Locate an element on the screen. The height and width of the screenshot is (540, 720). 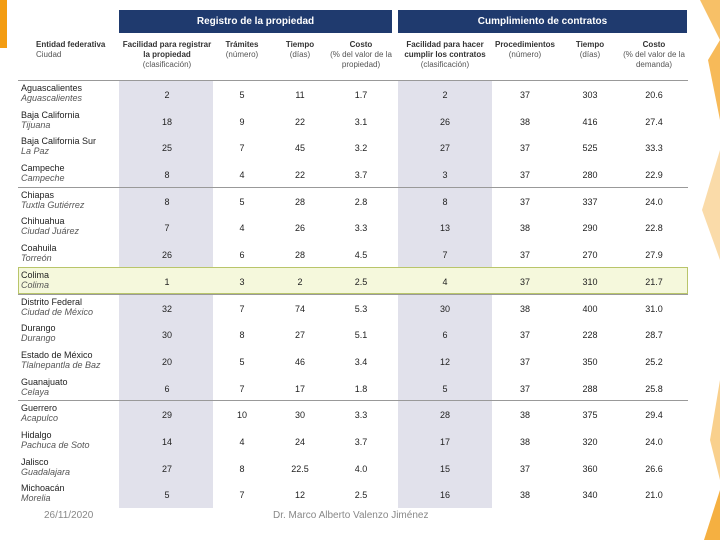
value-cell: 11 is located at coordinates (300, 95).